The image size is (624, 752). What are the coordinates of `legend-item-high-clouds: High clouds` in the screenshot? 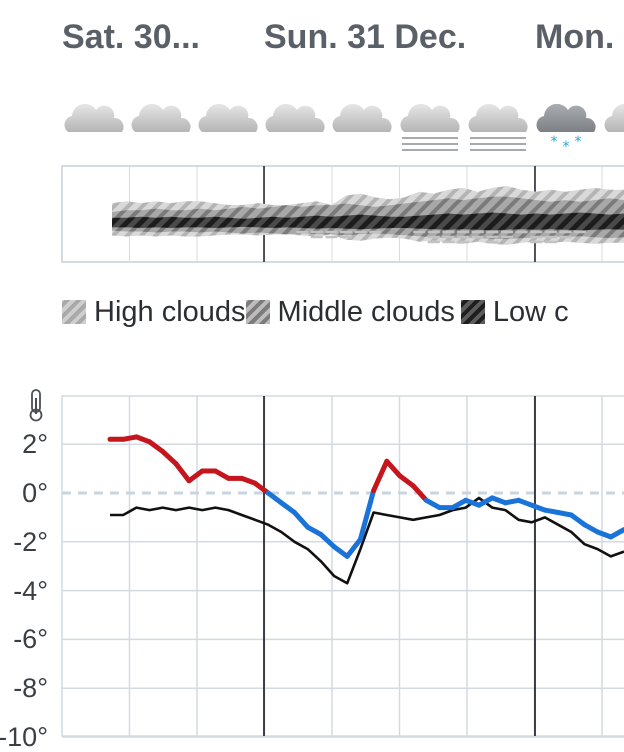 It's located at (154, 312).